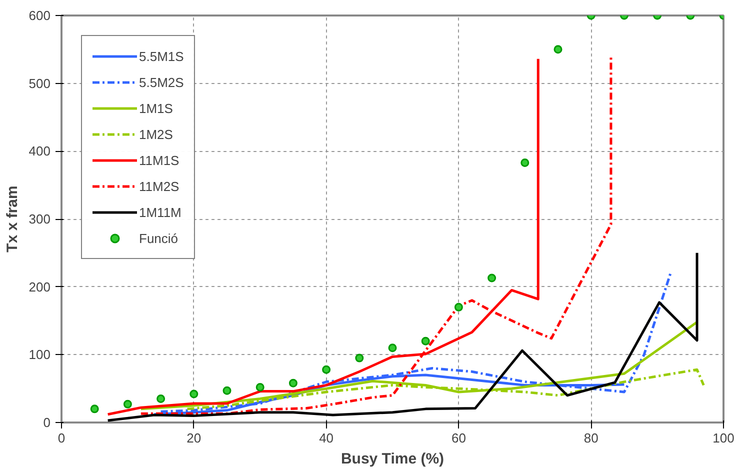 The width and height of the screenshot is (741, 470). I want to click on y-tick-label: 100, so click(39, 354).